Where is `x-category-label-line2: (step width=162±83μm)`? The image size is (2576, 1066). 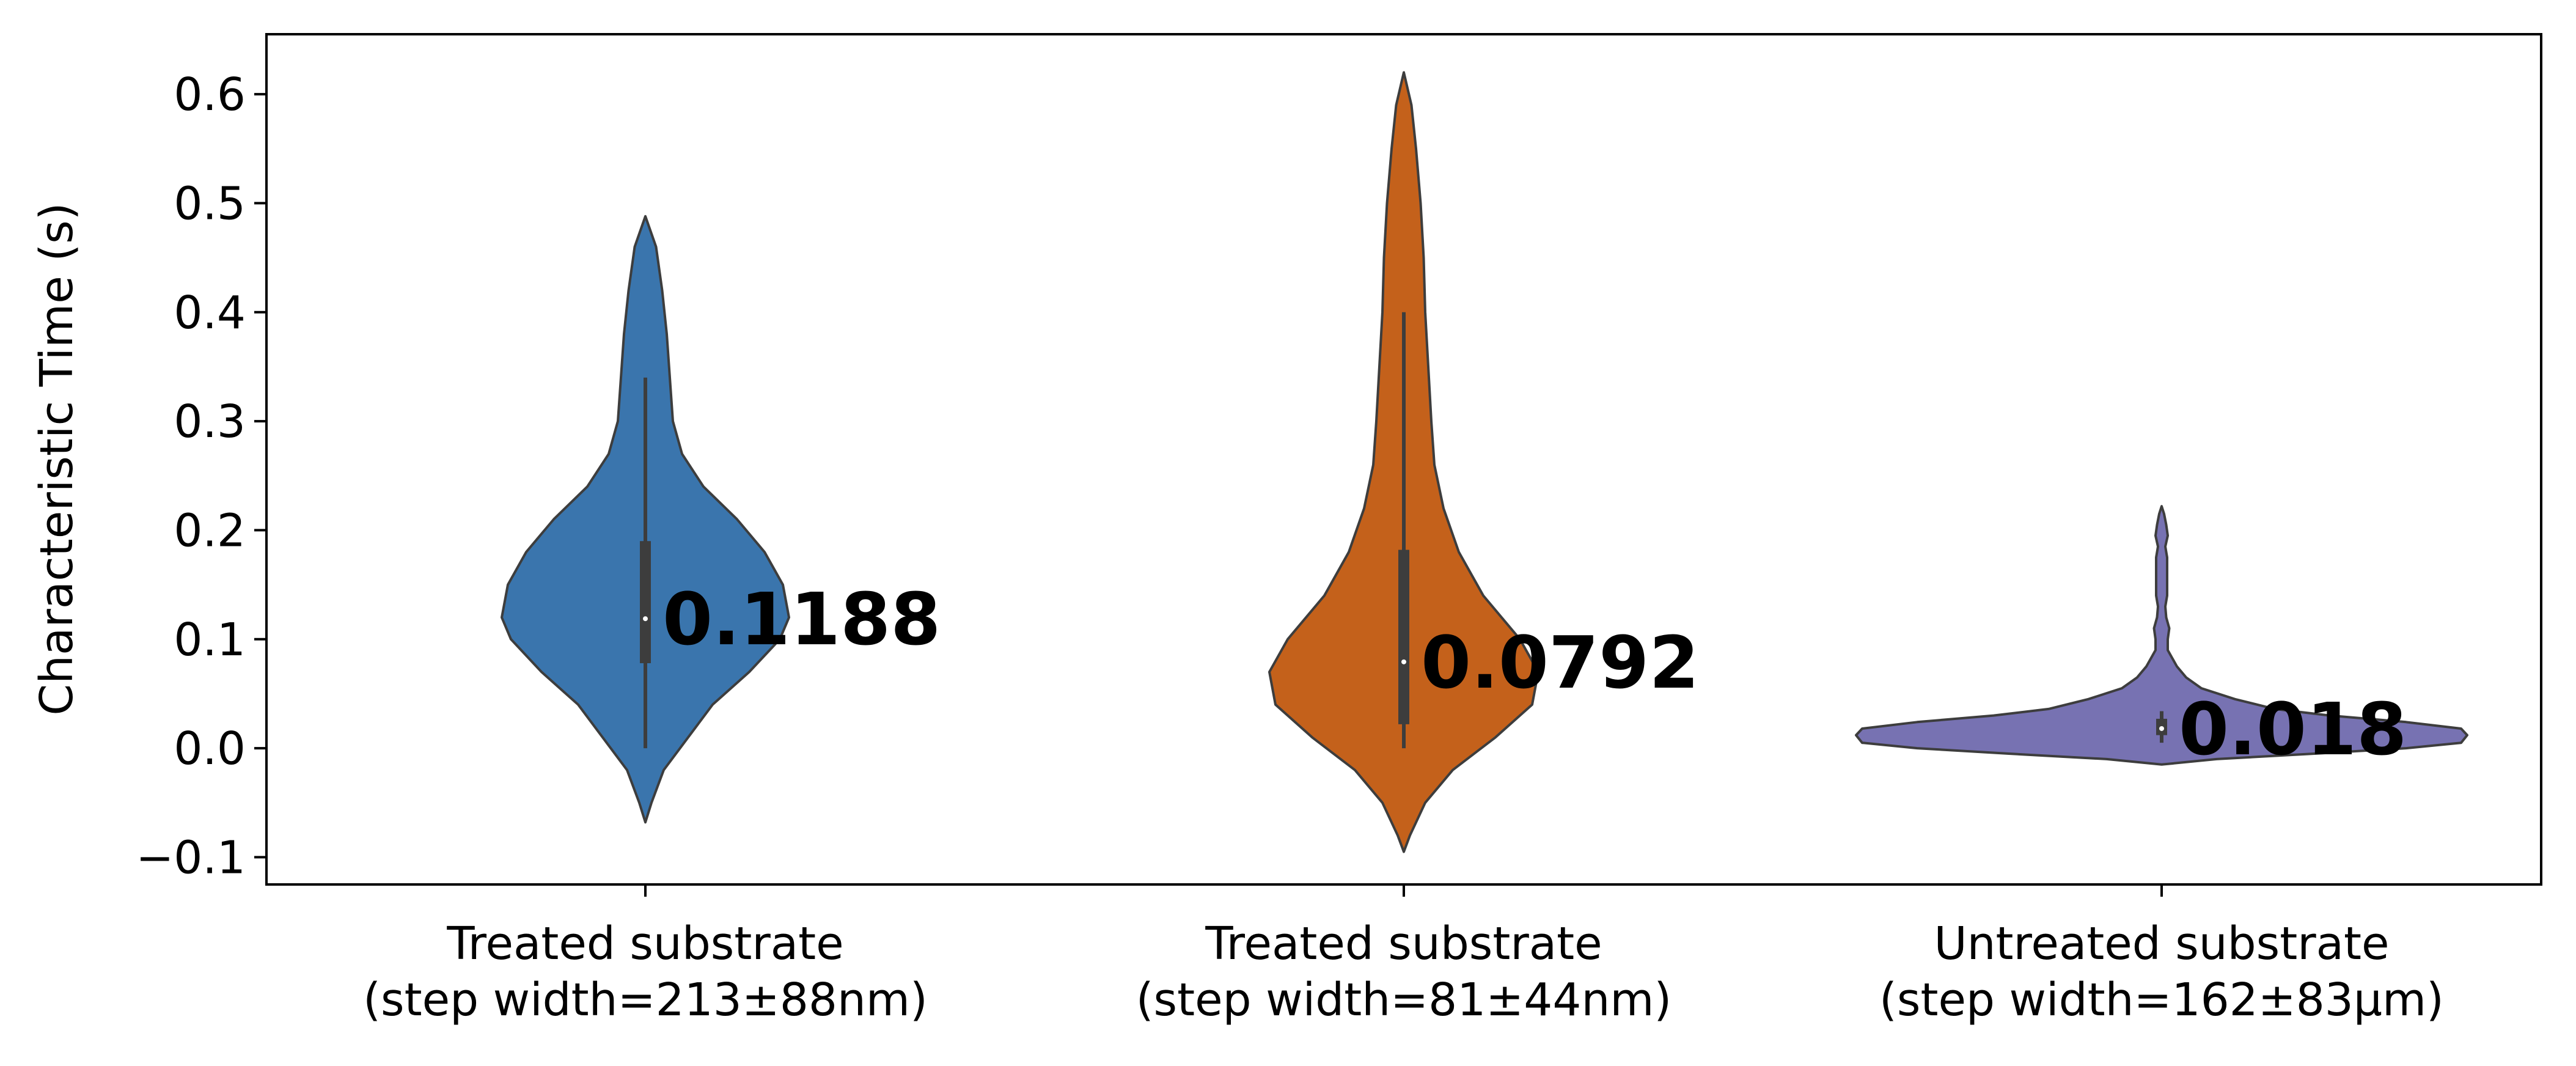 x-category-label-line2: (step width=162±83μm) is located at coordinates (2161, 1000).